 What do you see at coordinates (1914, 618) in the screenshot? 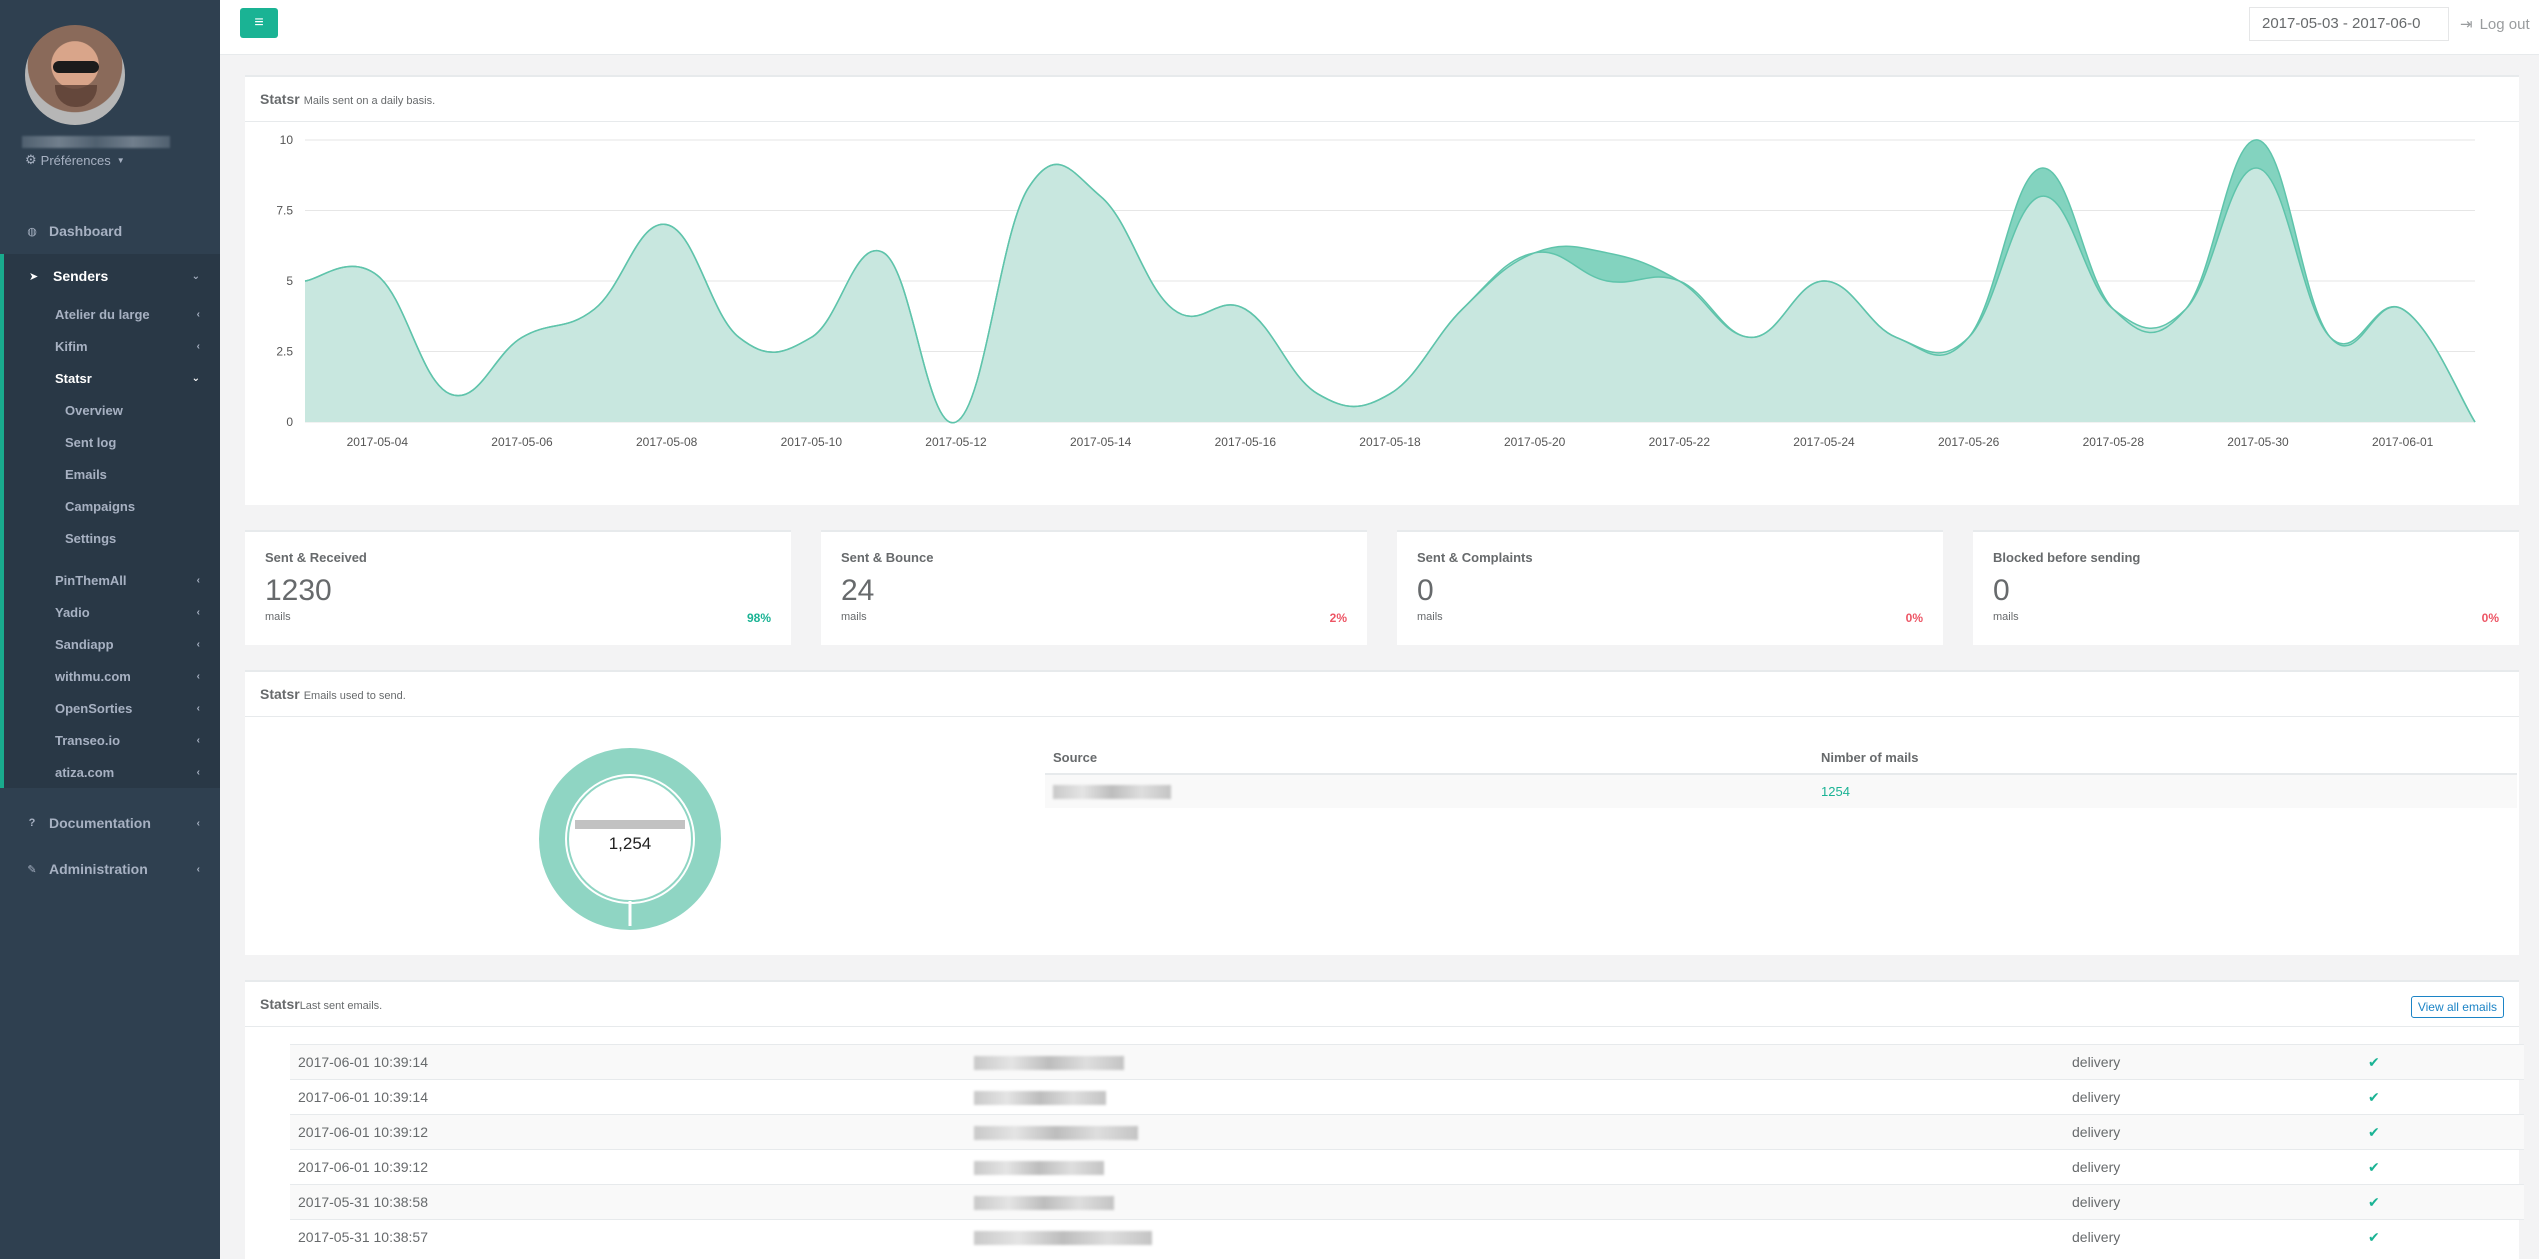
I see `stat-percent: 0%` at bounding box center [1914, 618].